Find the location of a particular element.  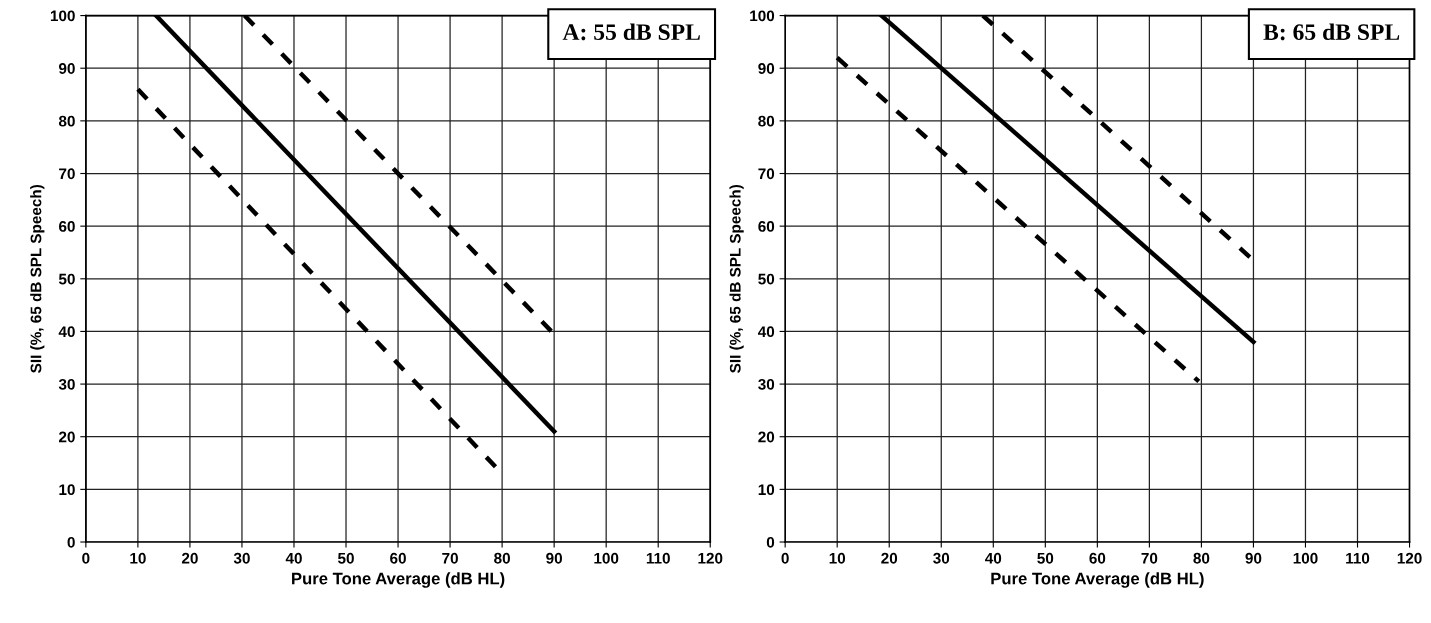

chart-title: A: 55 dB SPL is located at coordinates (631, 32).